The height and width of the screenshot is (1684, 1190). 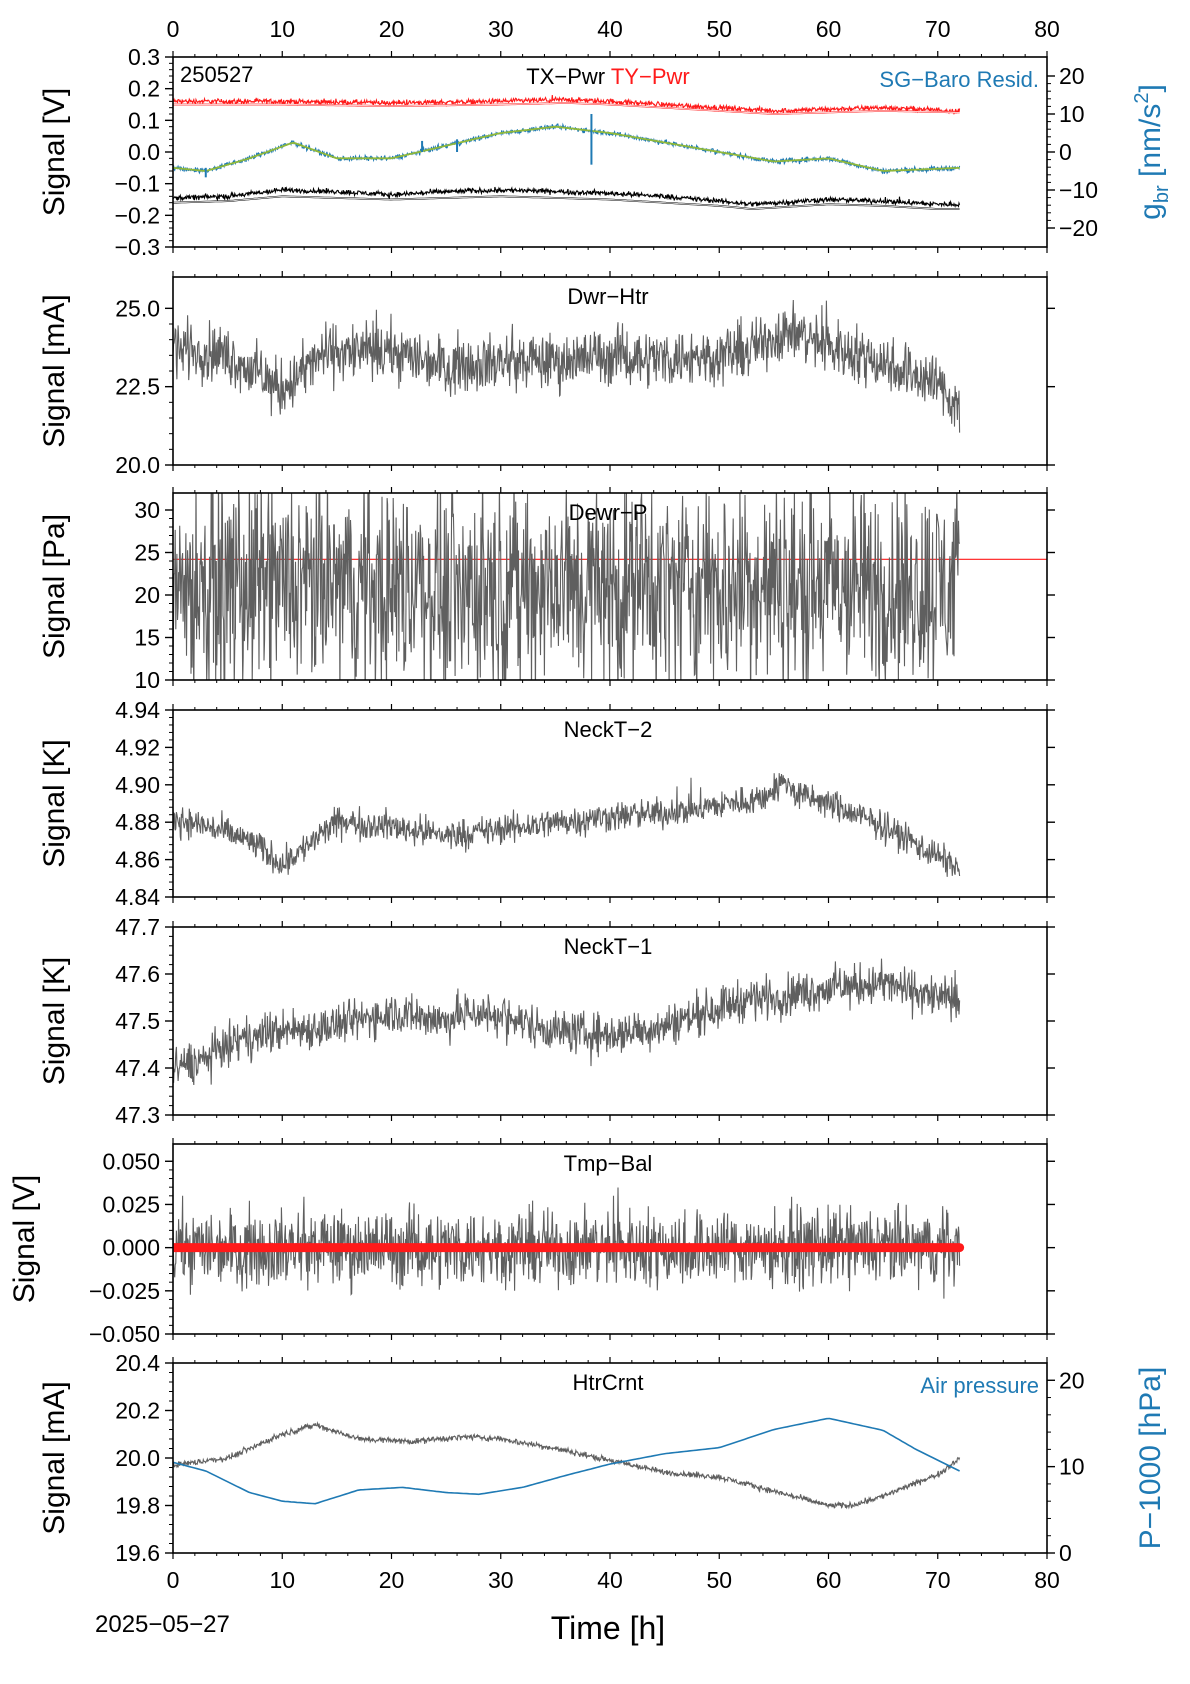 What do you see at coordinates (566, 1461) in the screenshot?
I see `series-air-pressure-line` at bounding box center [566, 1461].